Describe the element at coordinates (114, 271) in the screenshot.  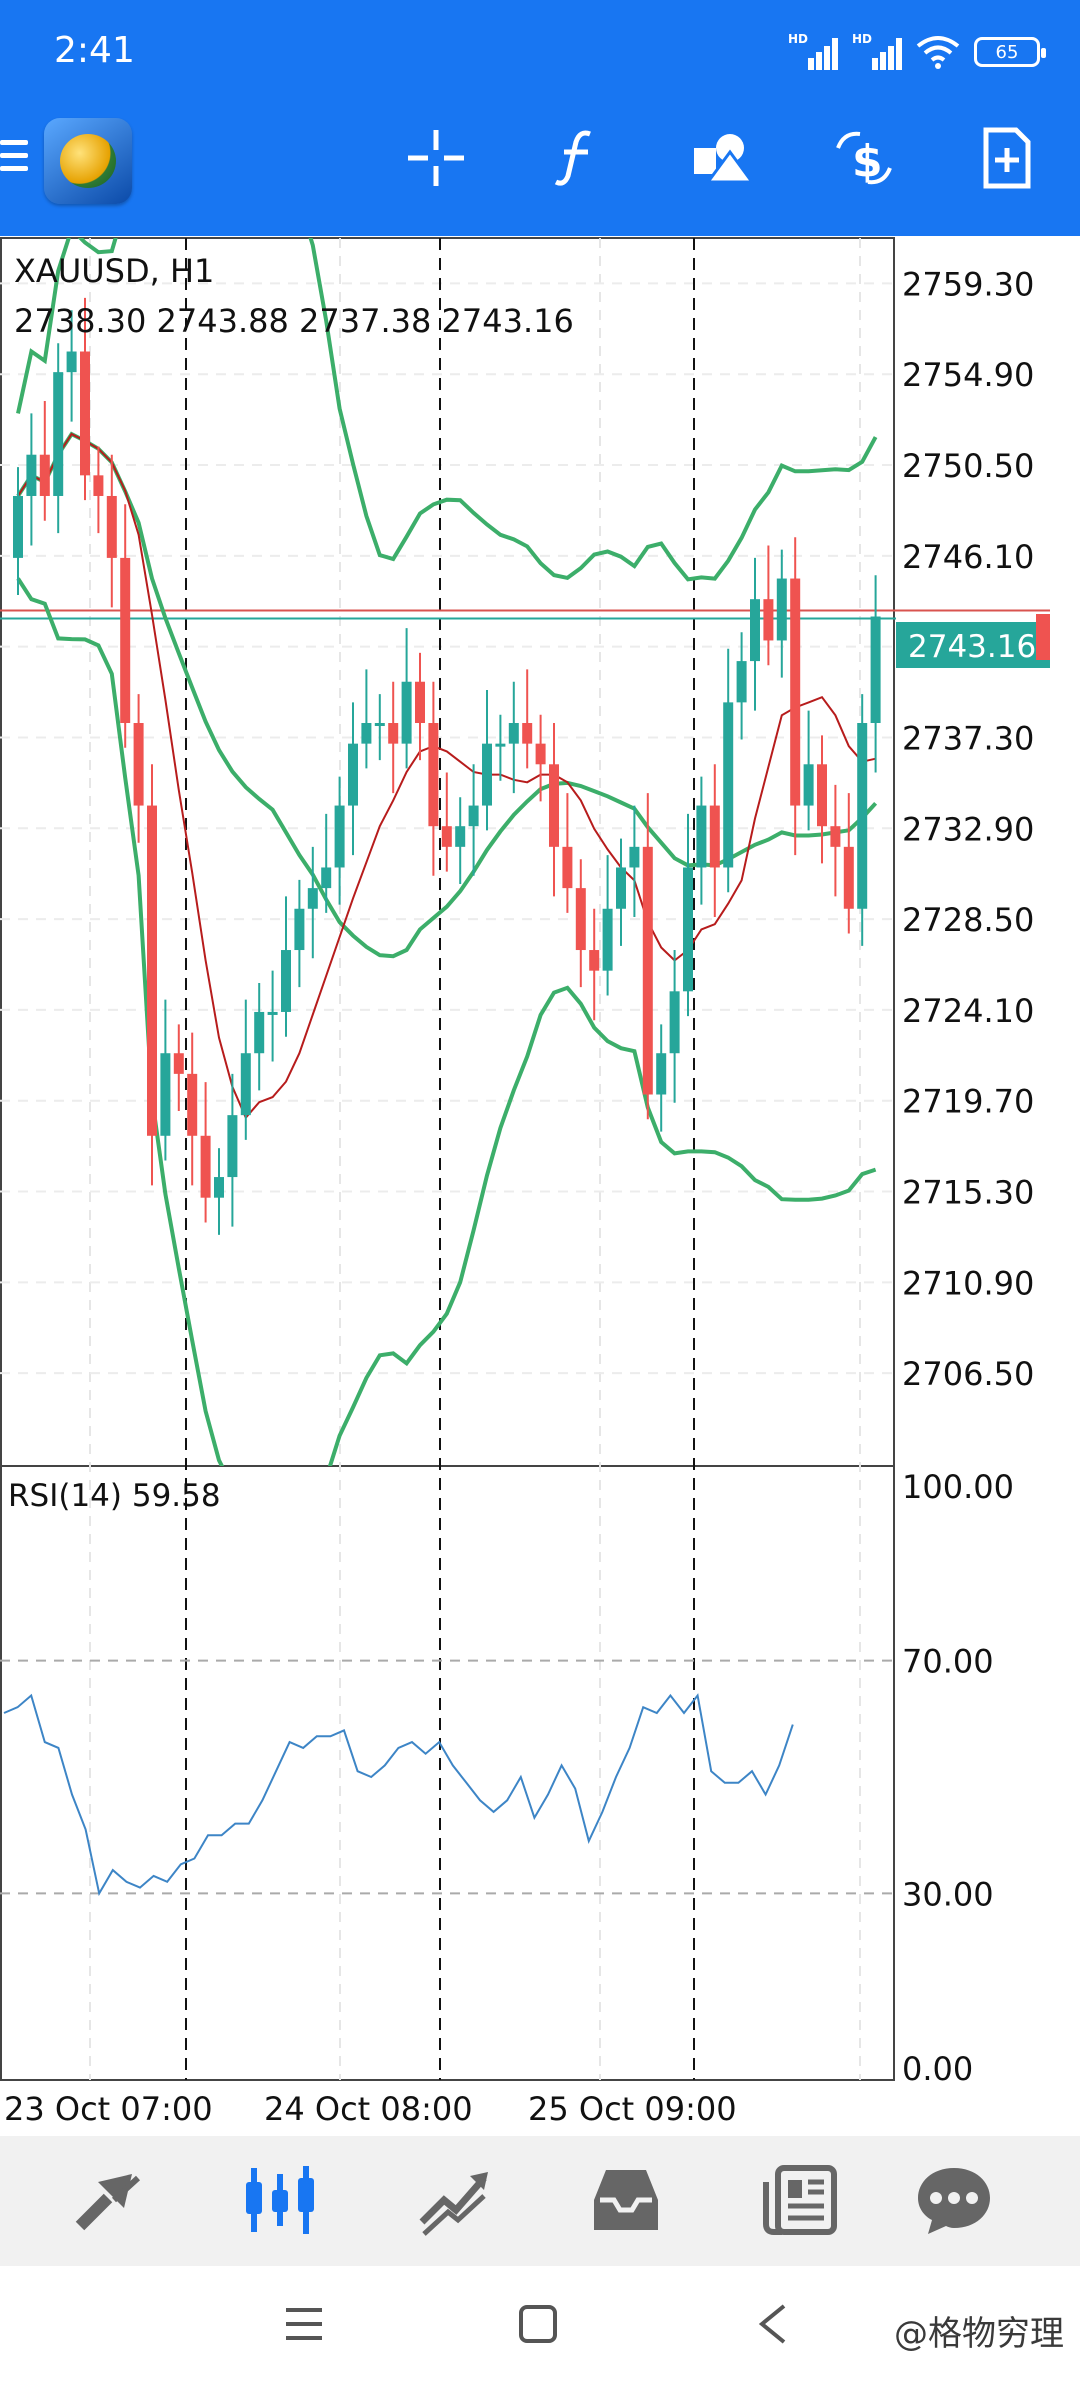
I see `chart-symbol: XAUUSD, H1` at that location.